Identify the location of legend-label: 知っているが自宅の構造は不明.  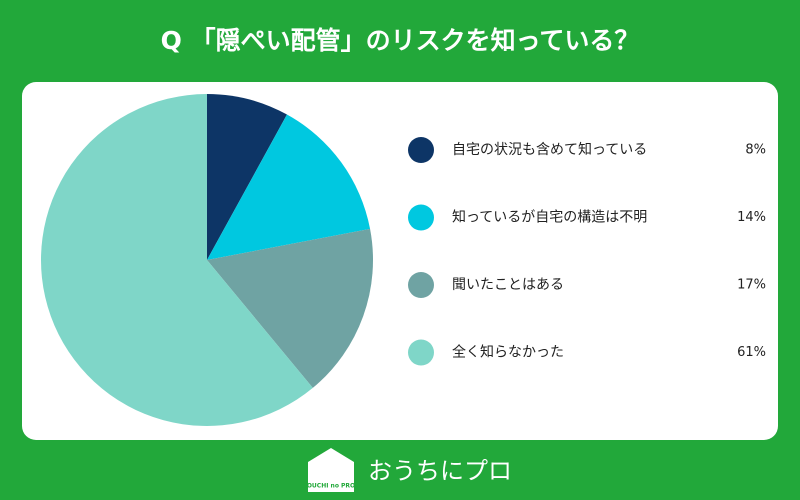
(549, 217).